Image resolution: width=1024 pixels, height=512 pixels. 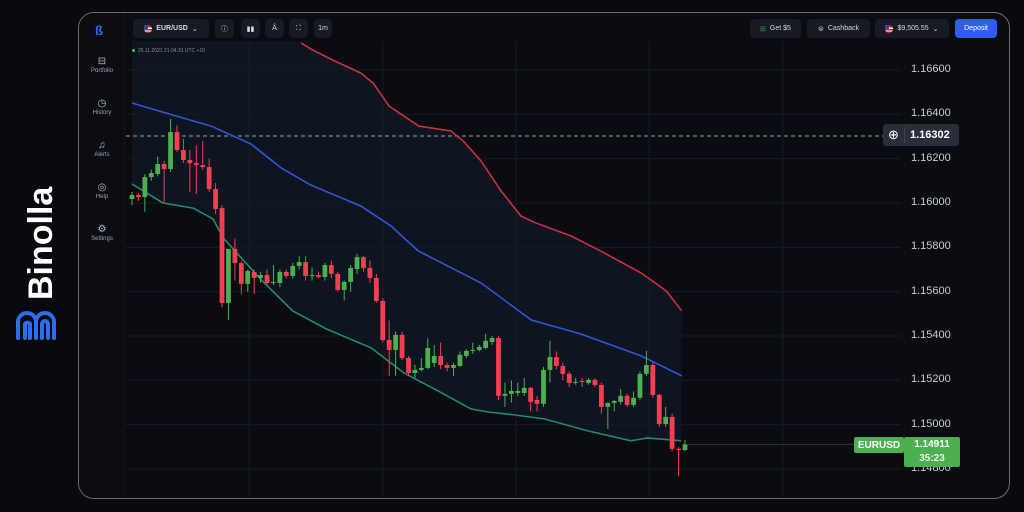 I want to click on symbol-tag: EURUSD, so click(x=879, y=445).